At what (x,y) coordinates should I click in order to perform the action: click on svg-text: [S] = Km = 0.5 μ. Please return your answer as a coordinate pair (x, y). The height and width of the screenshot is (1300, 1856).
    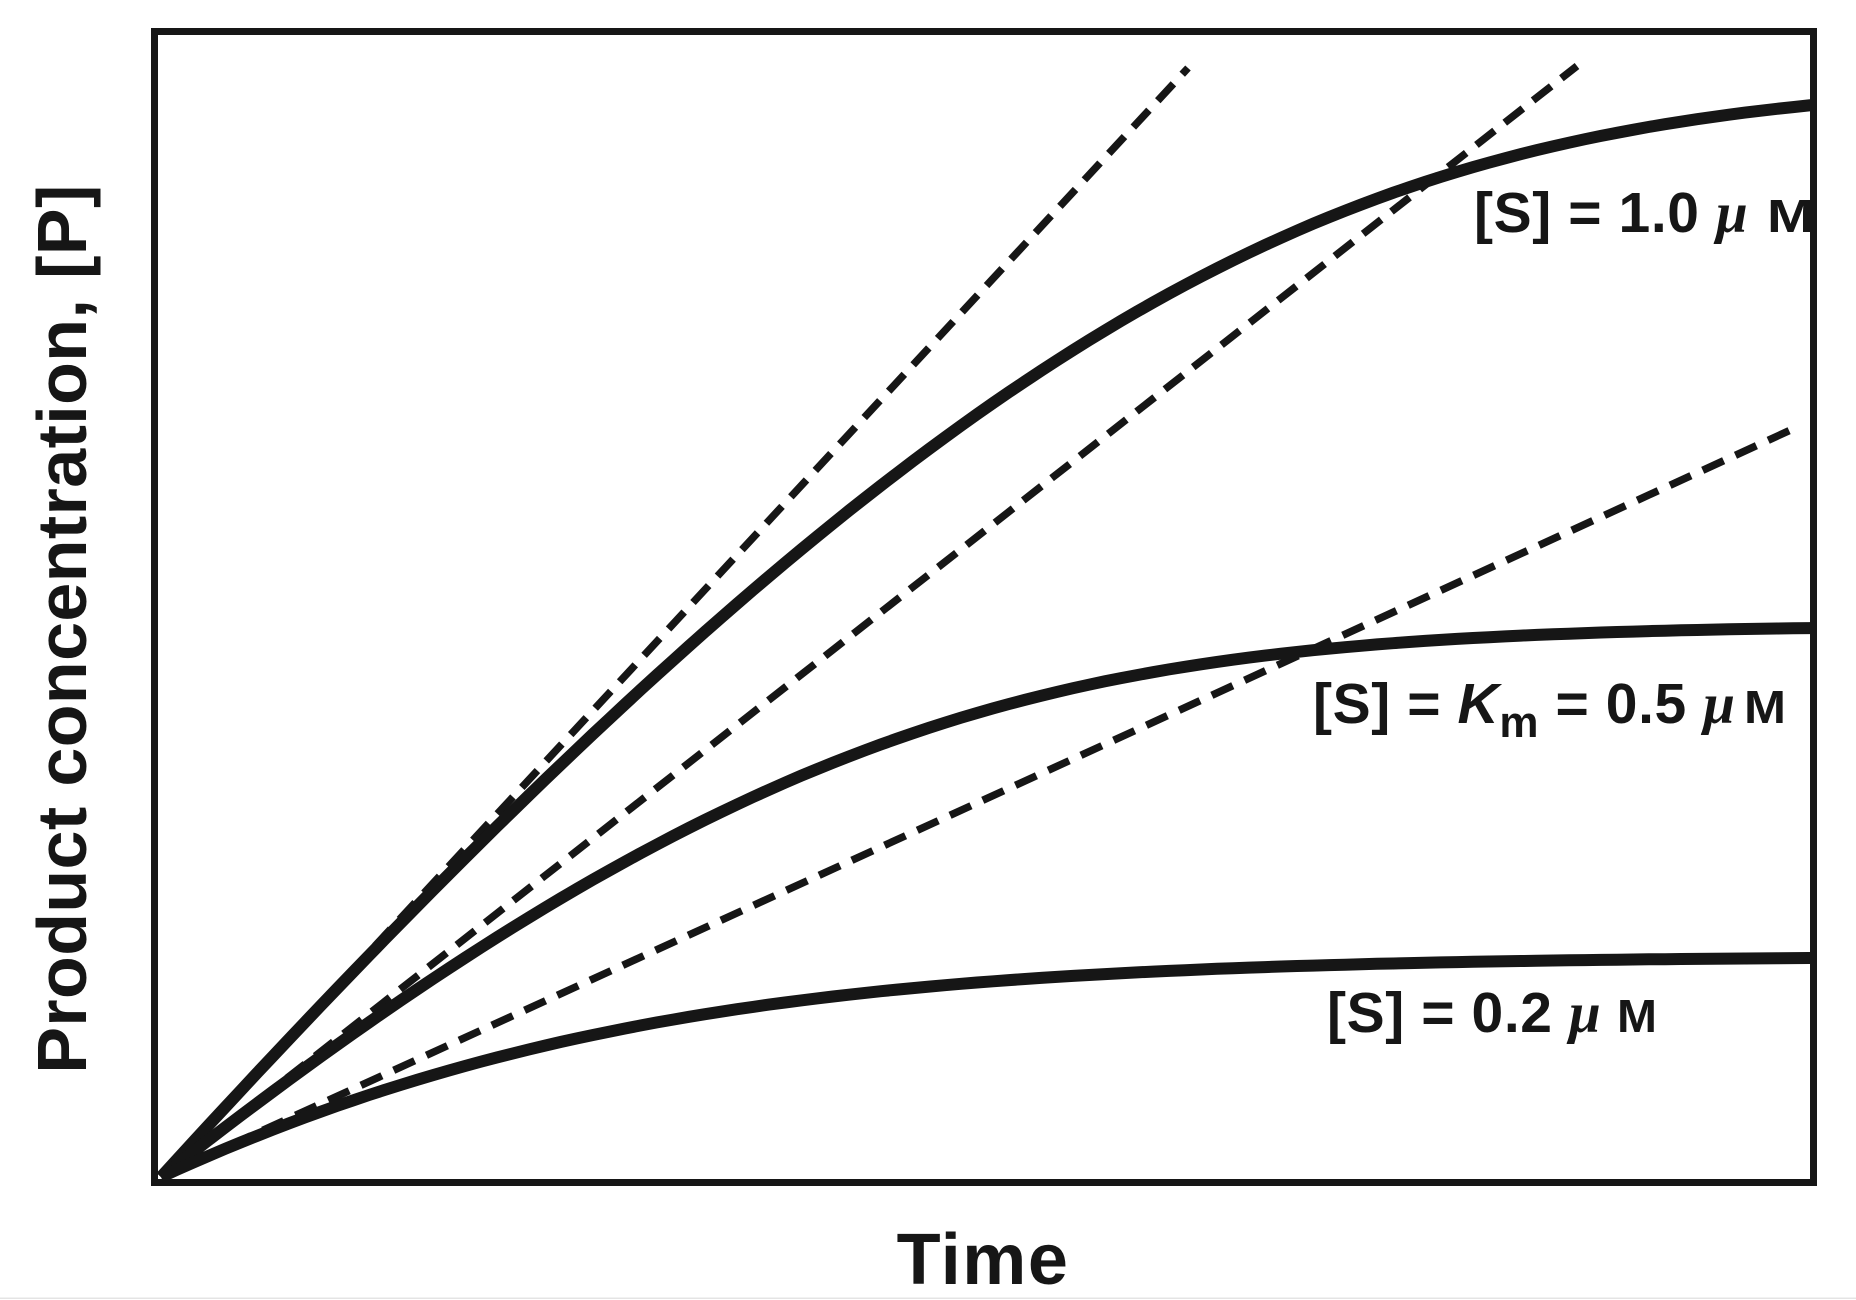
    Looking at the image, I should click on (1524, 709).